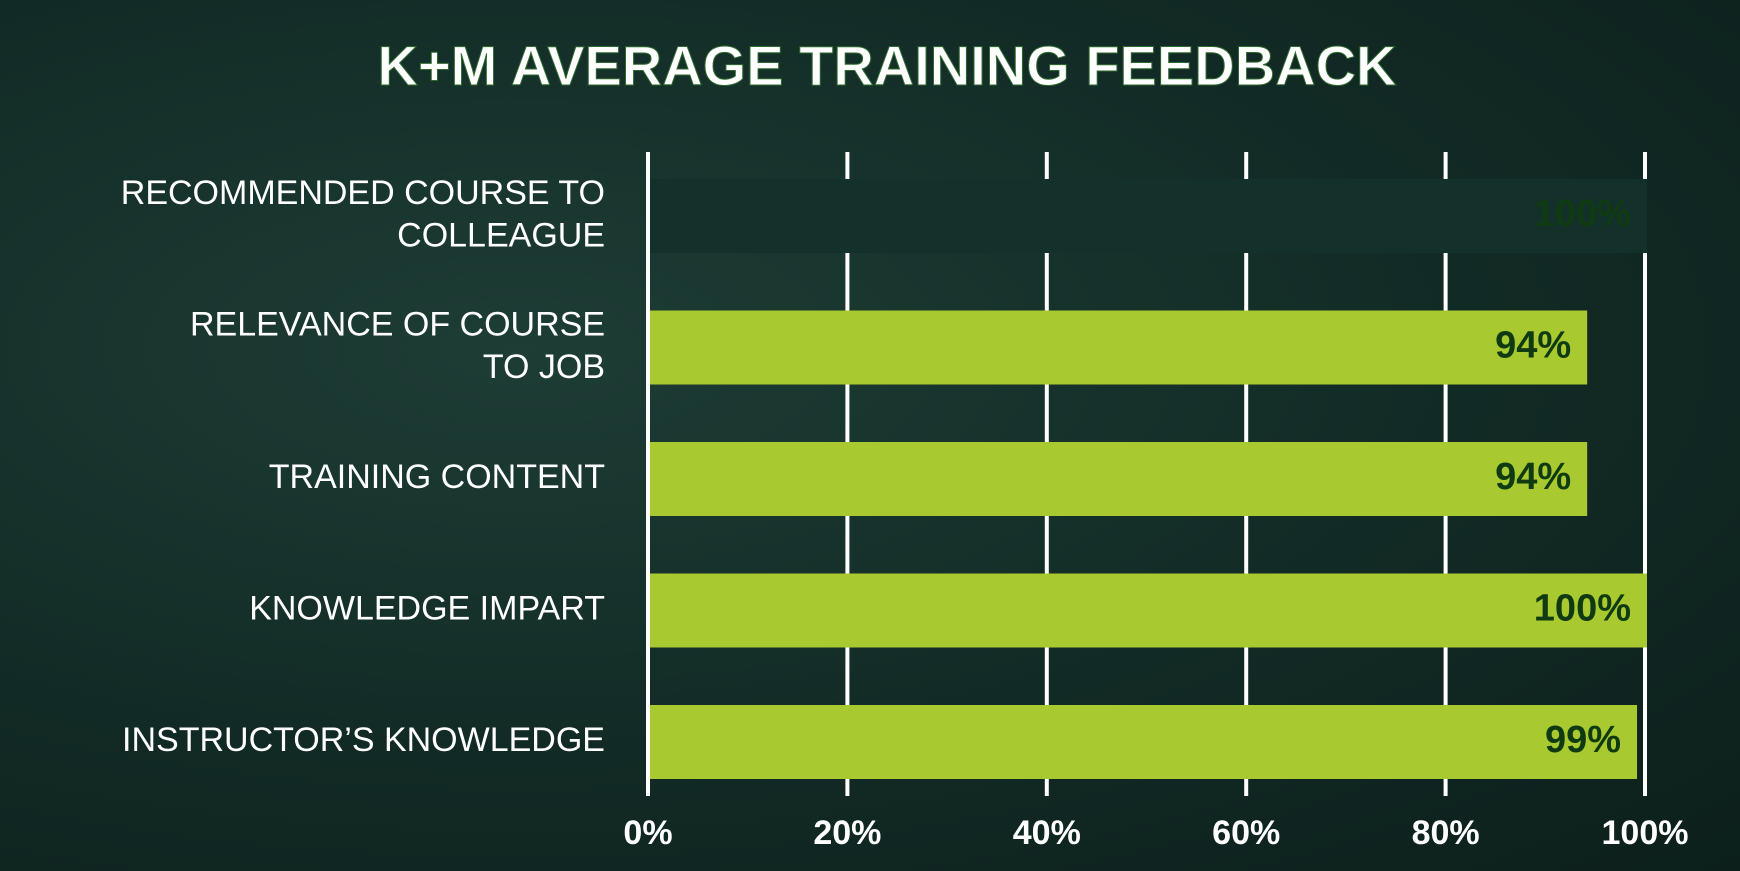 The image size is (1740, 871). What do you see at coordinates (647, 833) in the screenshot?
I see `x-tick-label: 0%` at bounding box center [647, 833].